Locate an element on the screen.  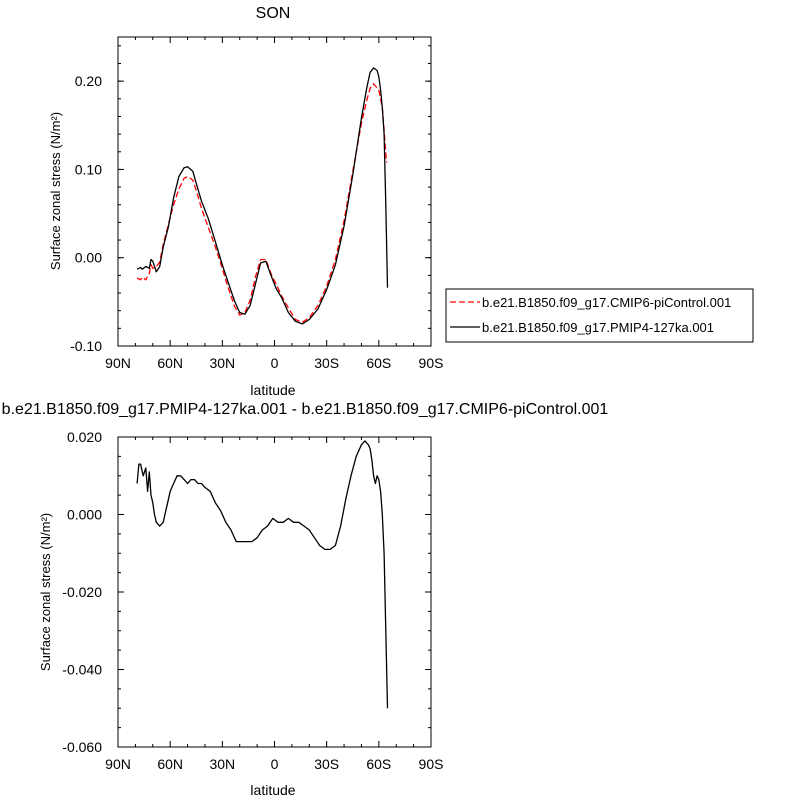
legend-label-picontrol: b.e21.B1850.f09_g17.CMIP6-piControl.001 is located at coordinates (606, 302).